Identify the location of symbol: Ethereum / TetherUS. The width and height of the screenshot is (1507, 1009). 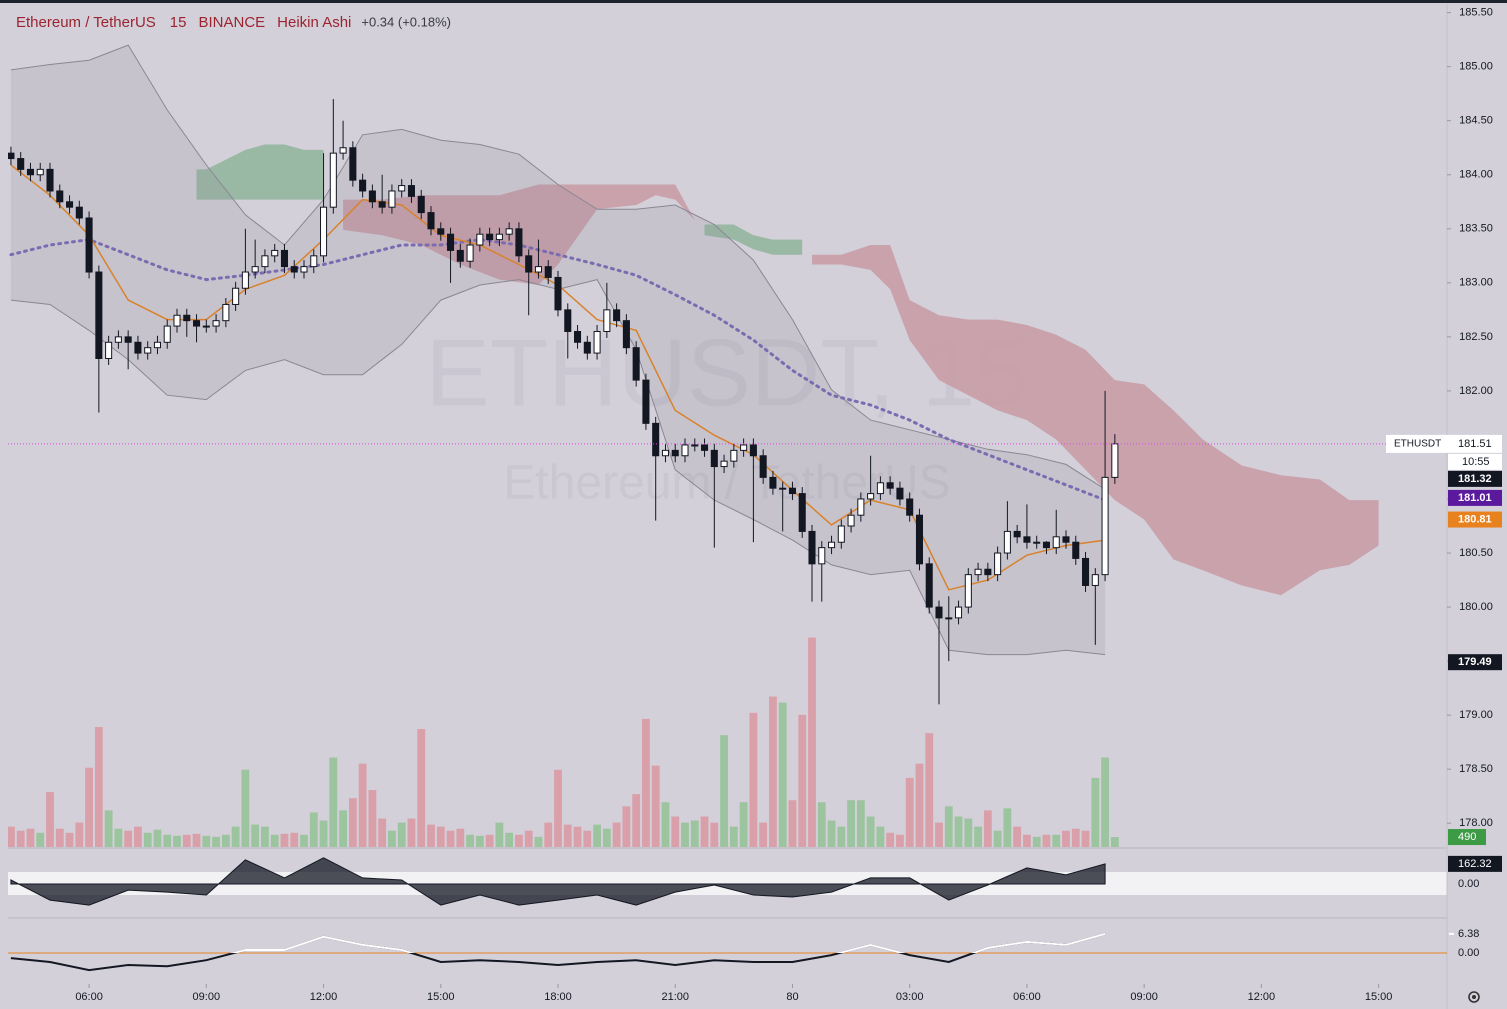
(86, 22).